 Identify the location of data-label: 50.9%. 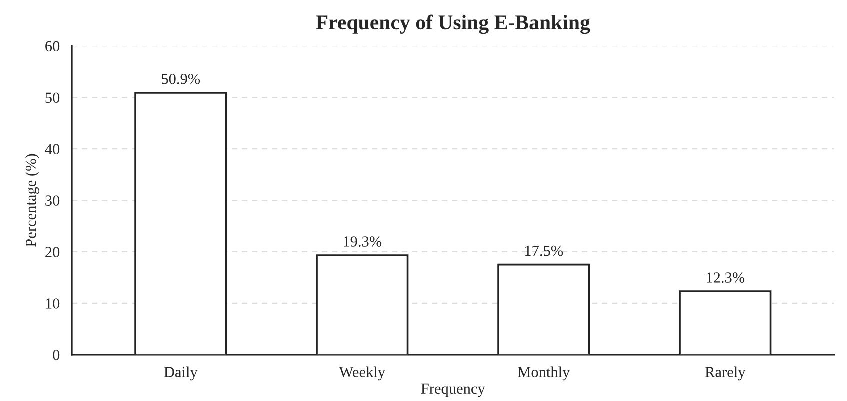
(181, 79).